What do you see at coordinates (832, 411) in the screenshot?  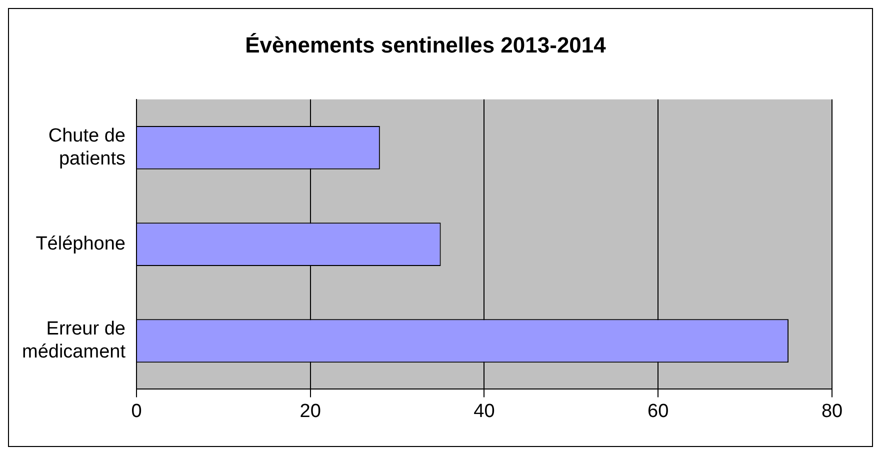 I see `x-tick-label: 80` at bounding box center [832, 411].